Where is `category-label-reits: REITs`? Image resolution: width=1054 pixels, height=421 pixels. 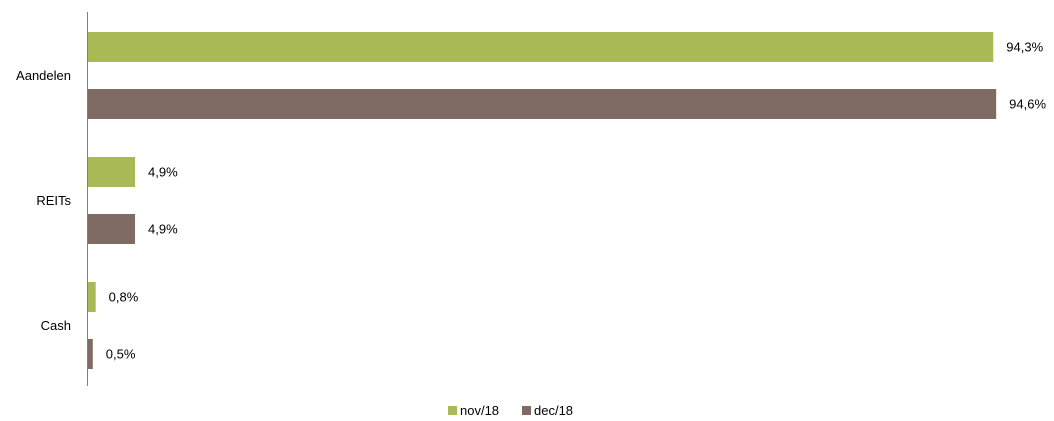 category-label-reits: REITs is located at coordinates (53, 200).